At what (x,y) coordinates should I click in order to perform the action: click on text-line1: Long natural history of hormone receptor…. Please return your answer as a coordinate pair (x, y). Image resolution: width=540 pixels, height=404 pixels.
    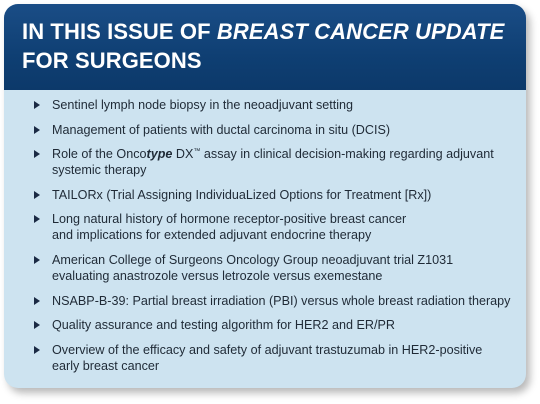
    Looking at the image, I should click on (229, 219).